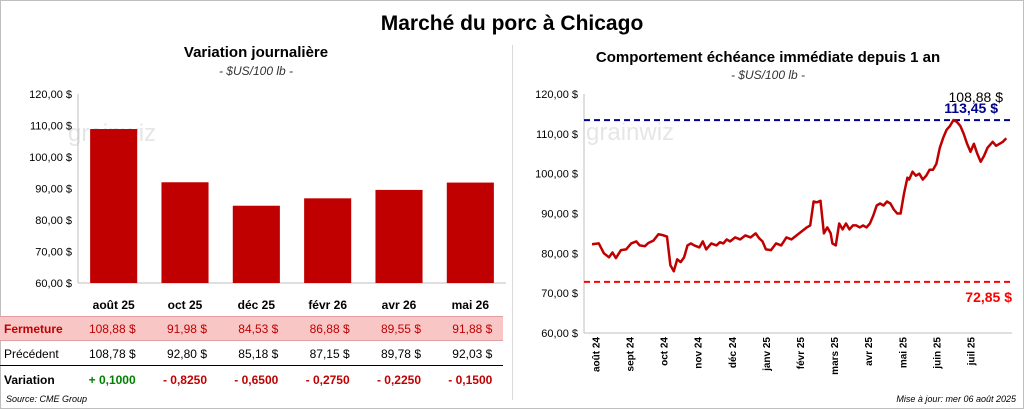 The image size is (1024, 409). Describe the element at coordinates (327, 305) in the screenshot. I see `x-tick-label: févr 26` at that location.